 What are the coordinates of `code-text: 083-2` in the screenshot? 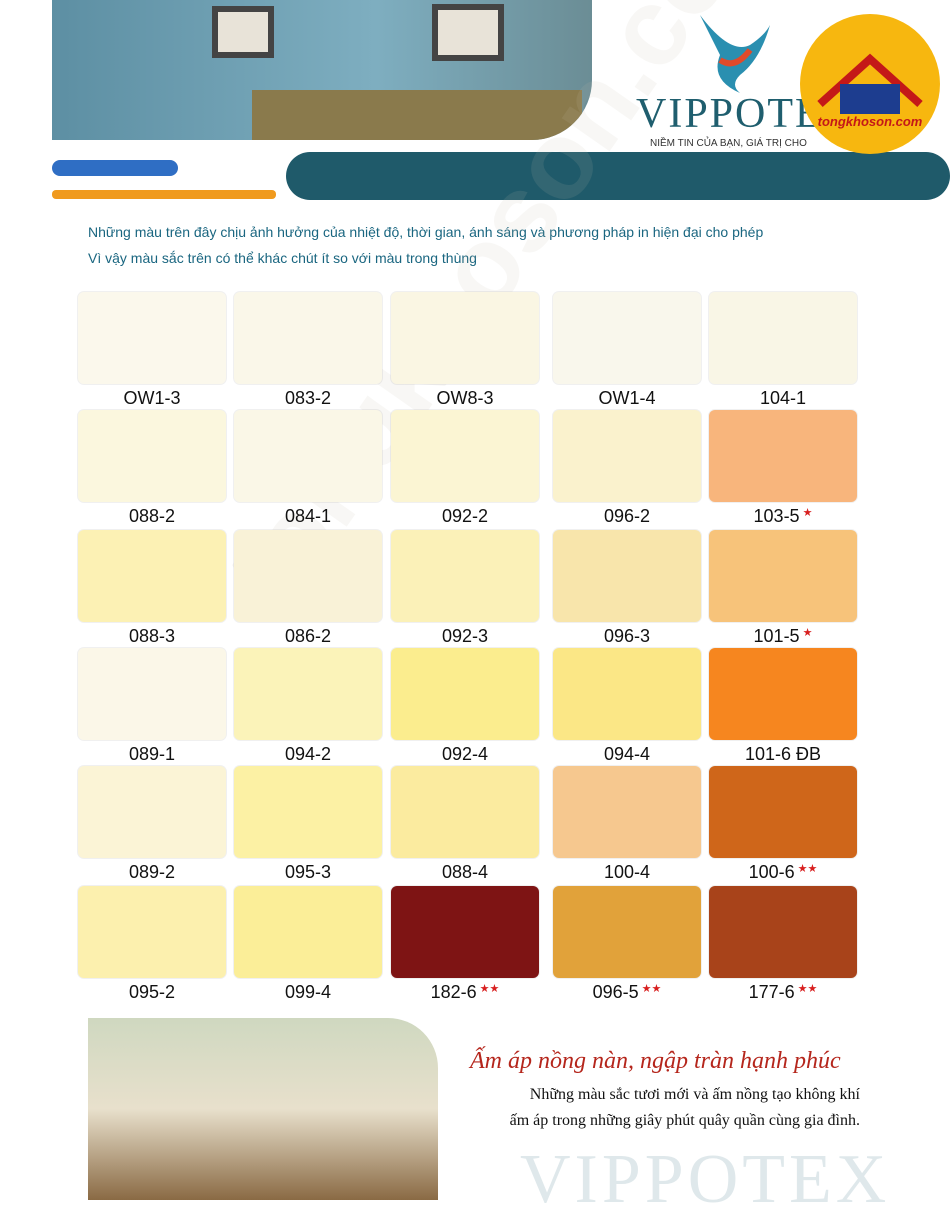 It's located at (308, 398).